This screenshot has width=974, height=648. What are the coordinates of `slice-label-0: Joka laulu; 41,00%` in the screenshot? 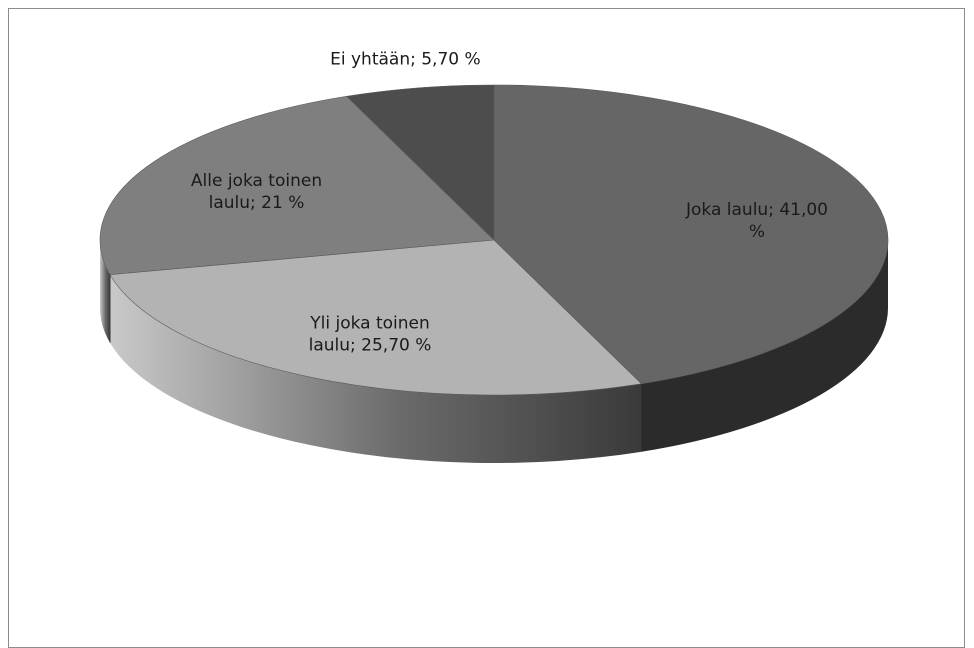 It's located at (756, 221).